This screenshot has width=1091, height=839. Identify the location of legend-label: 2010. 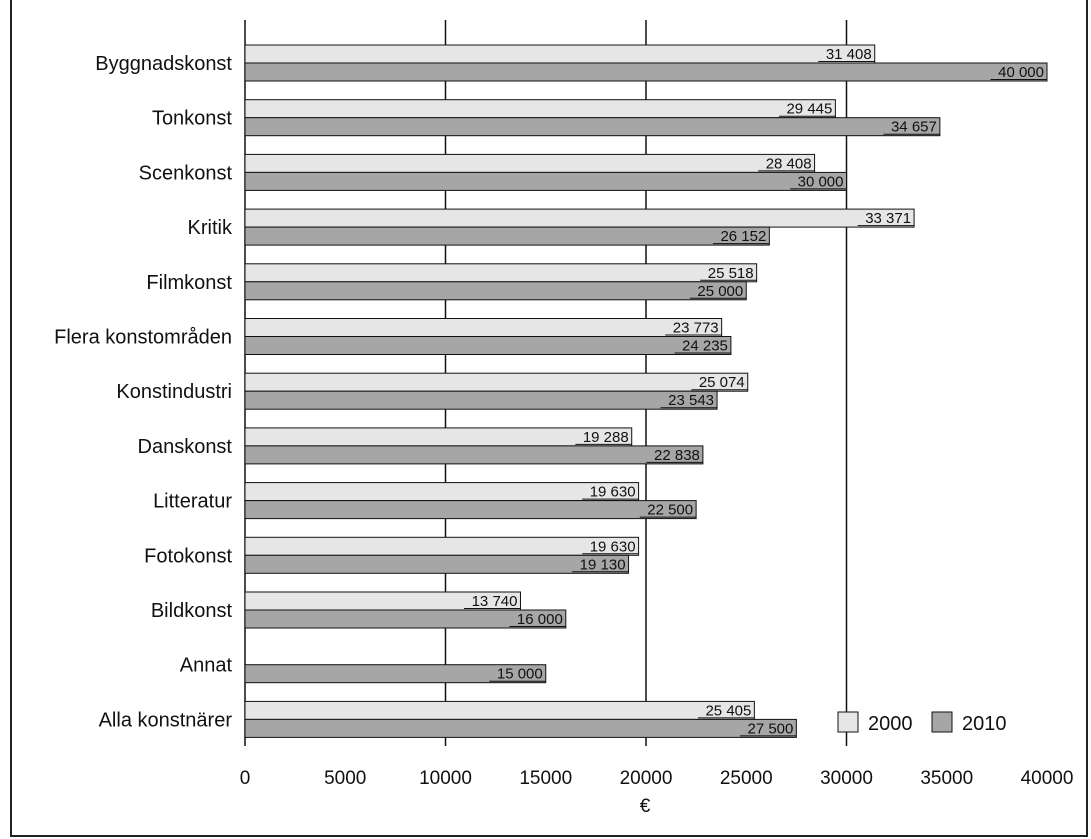
(984, 724).